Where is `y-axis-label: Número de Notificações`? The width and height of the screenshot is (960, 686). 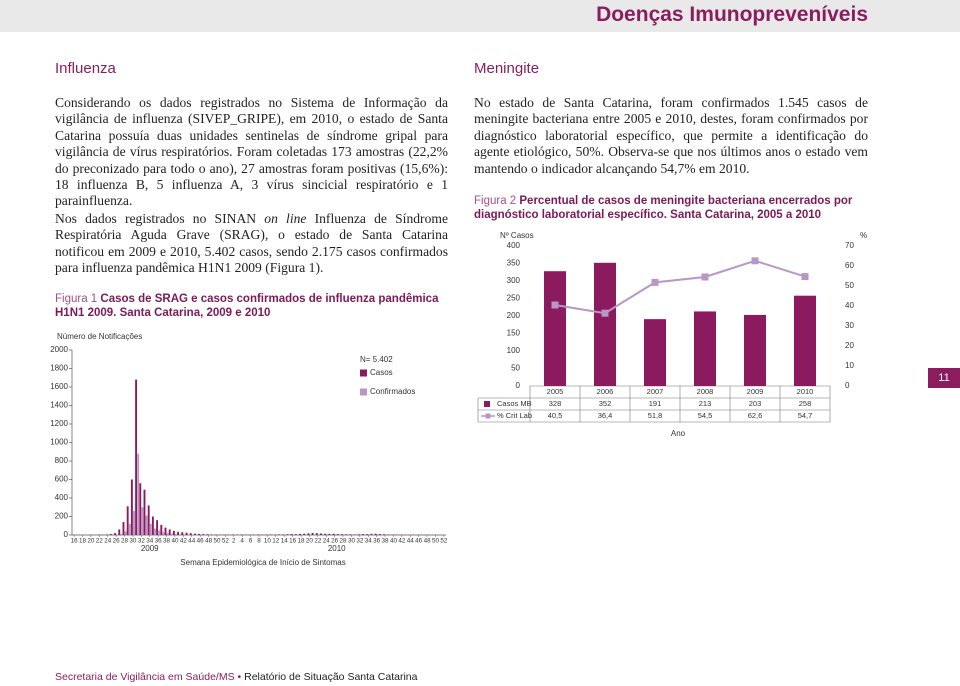 y-axis-label: Número de Notificações is located at coordinates (99, 336).